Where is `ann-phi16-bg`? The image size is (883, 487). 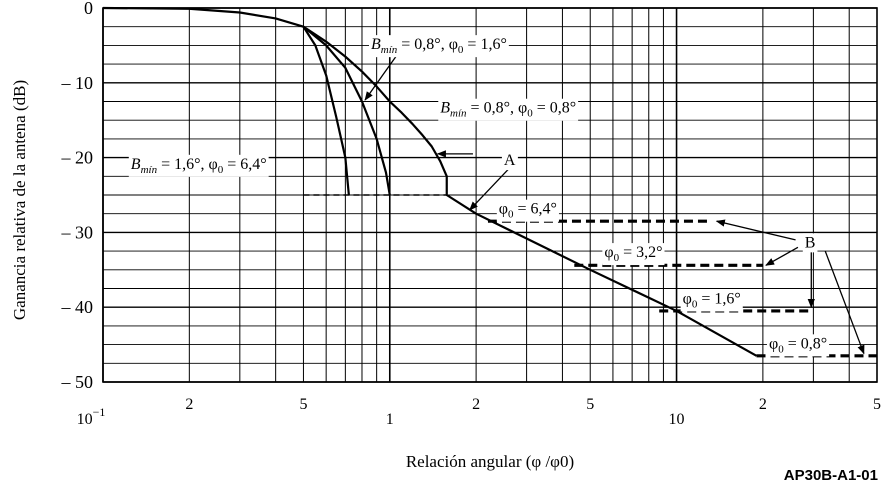
ann-phi16-bg is located at coordinates (711, 300).